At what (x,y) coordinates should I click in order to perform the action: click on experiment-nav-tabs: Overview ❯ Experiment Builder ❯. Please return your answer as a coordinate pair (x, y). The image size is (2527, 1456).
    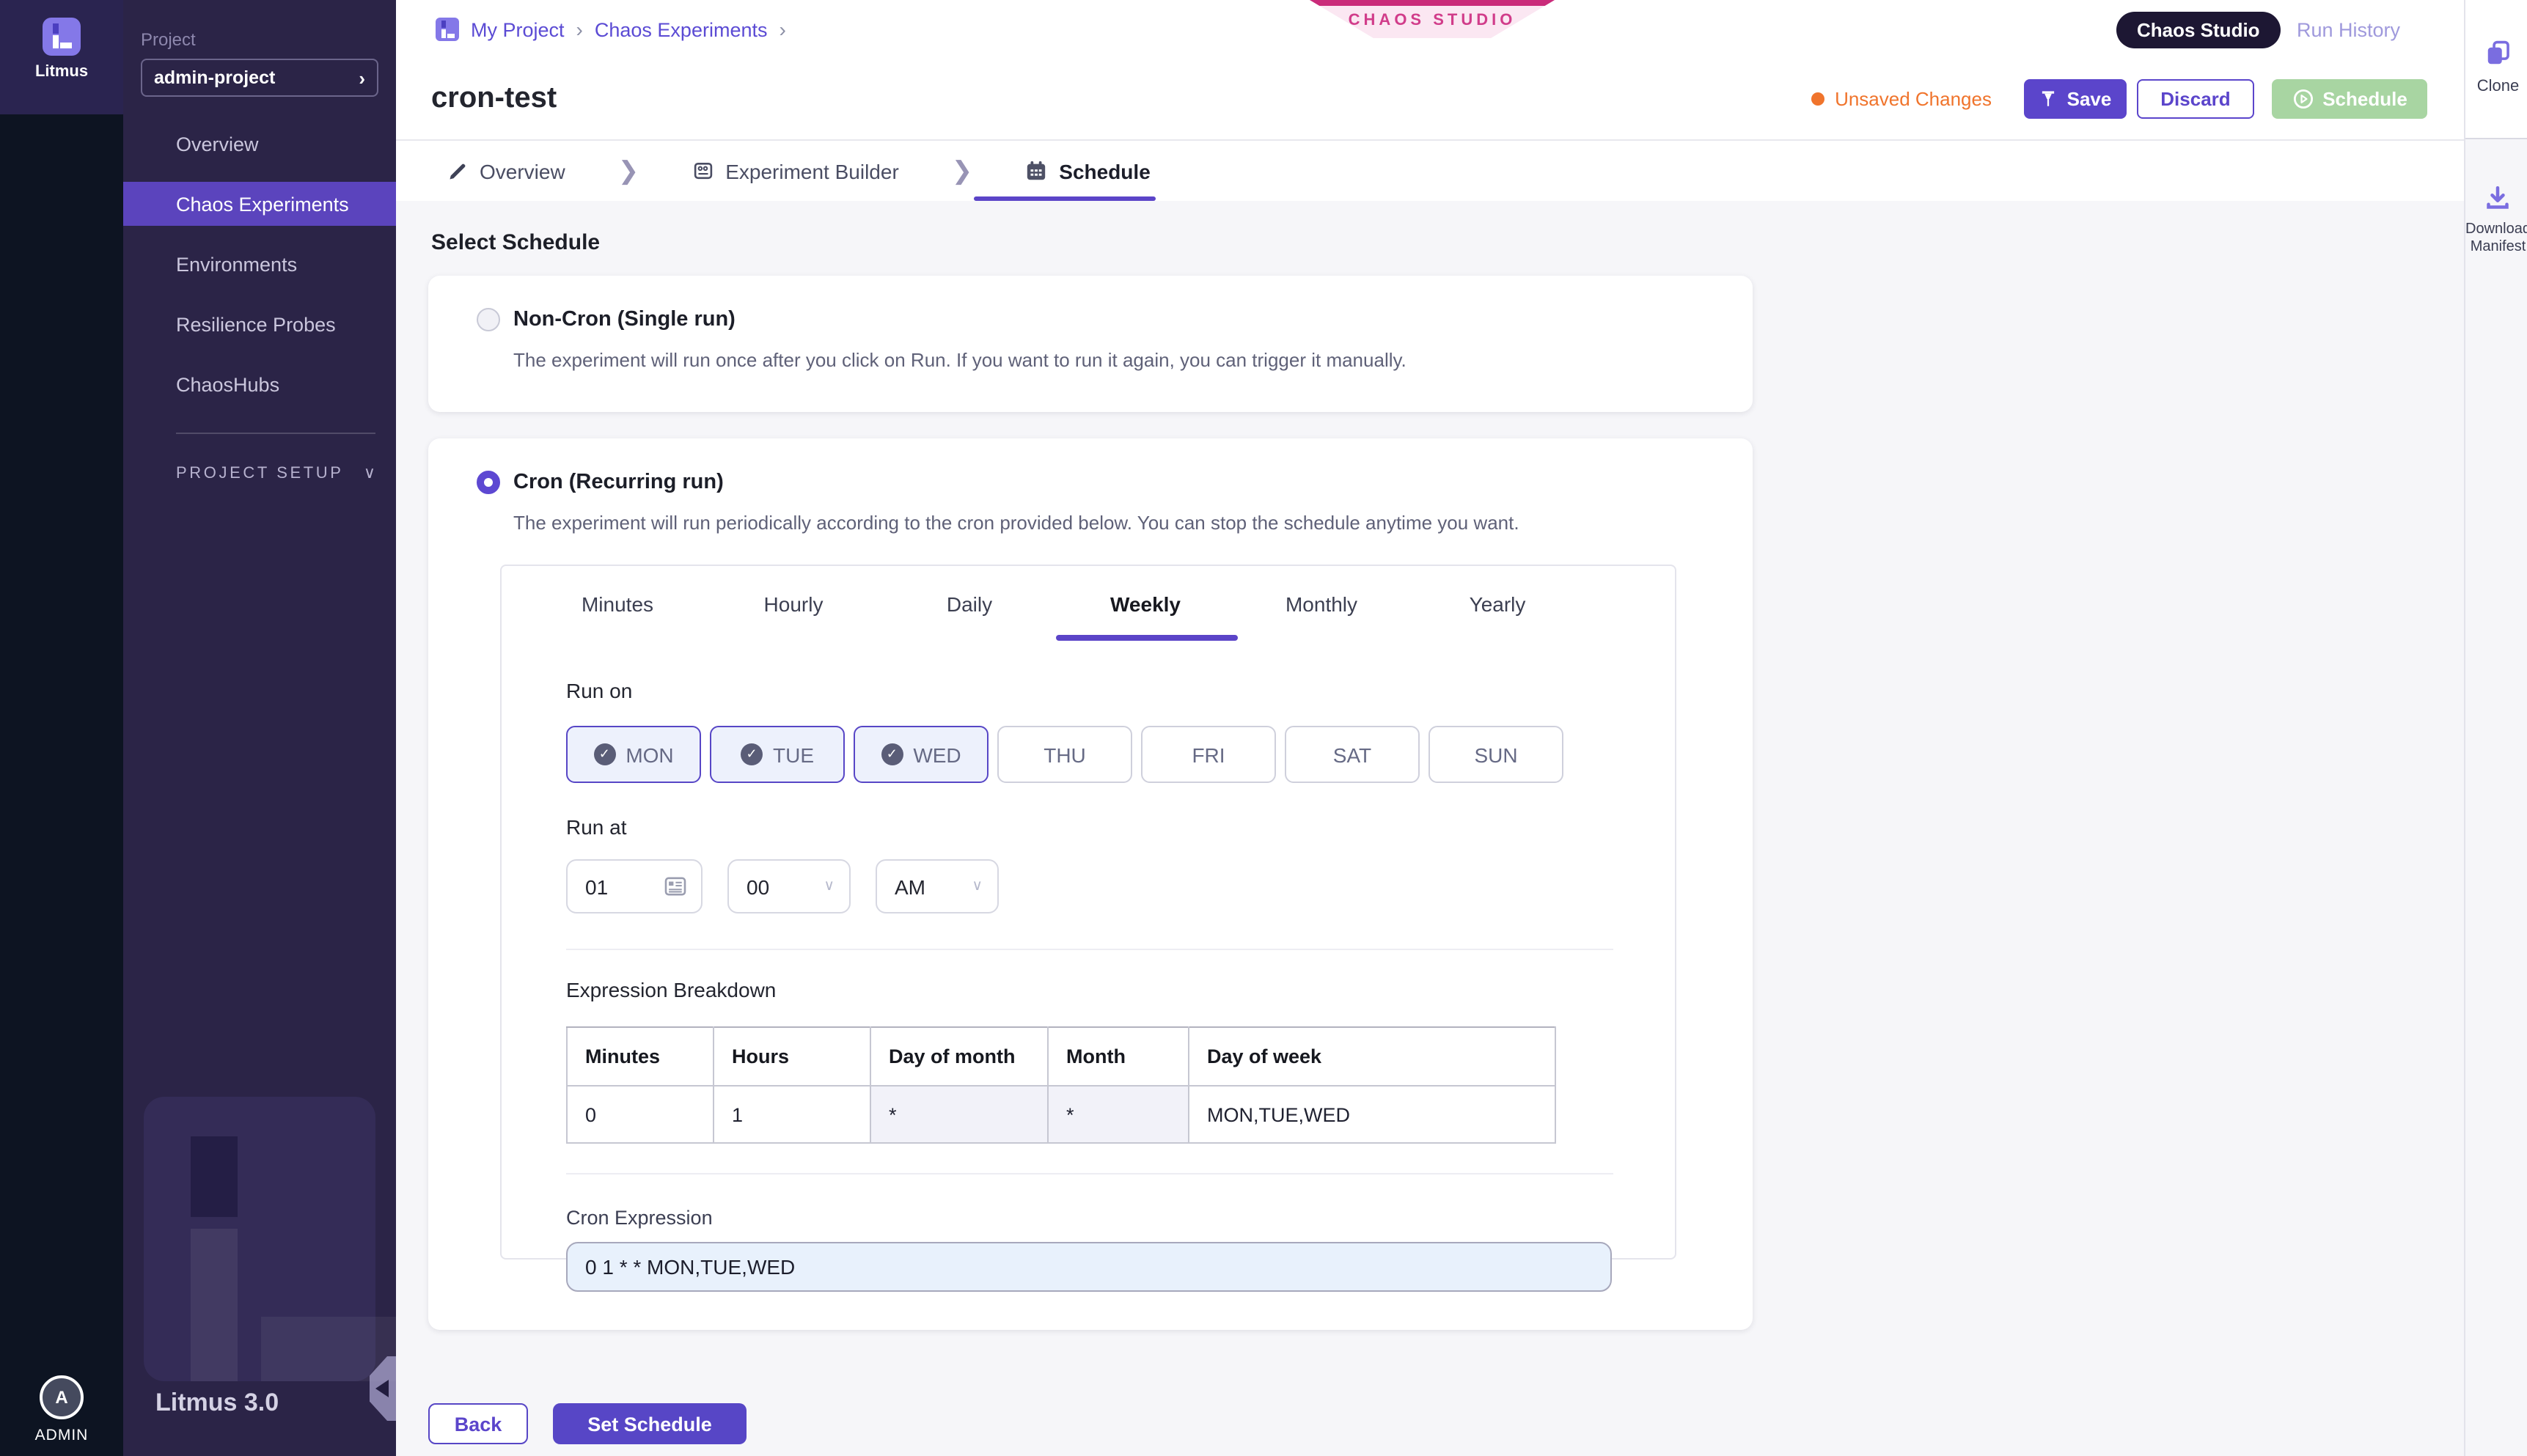
    Looking at the image, I should click on (1430, 171).